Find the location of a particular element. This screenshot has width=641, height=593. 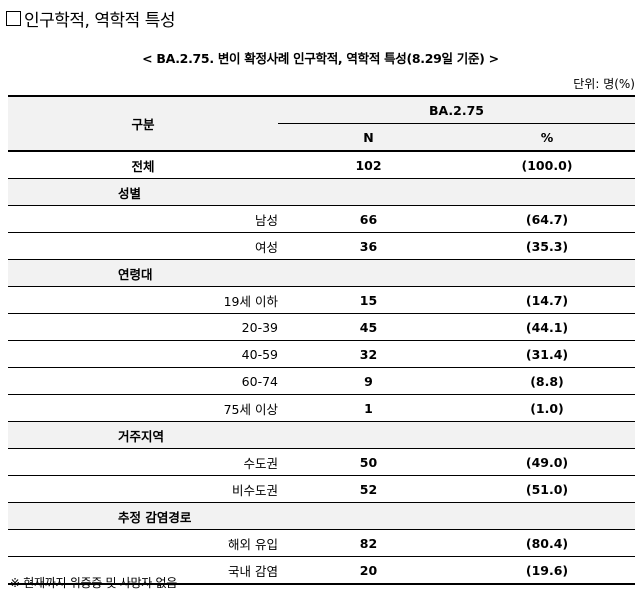

row-pct: (44.1) is located at coordinates (547, 327).